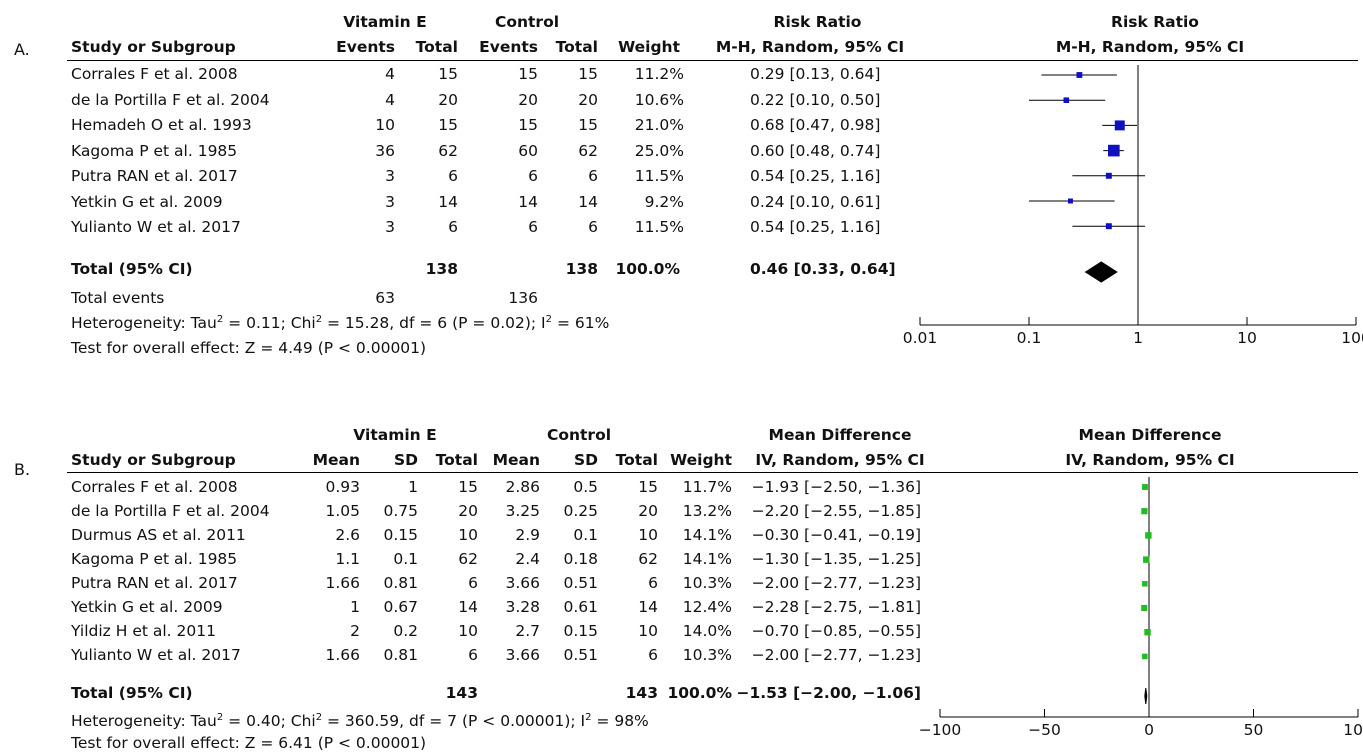 The height and width of the screenshot is (752, 1363). Describe the element at coordinates (441, 269) in the screenshot. I see `total-vitamin-e: 138` at that location.